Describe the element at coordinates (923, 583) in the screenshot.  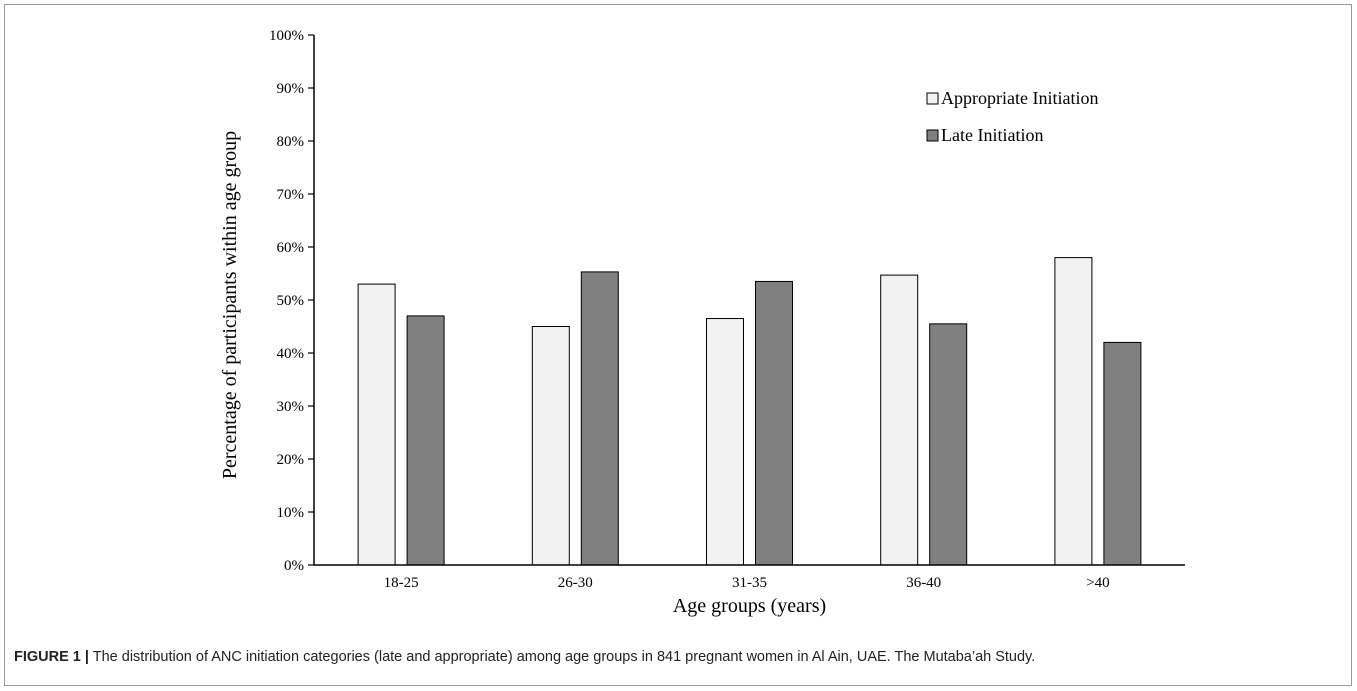
I see `x-tick-label: 36-40` at that location.